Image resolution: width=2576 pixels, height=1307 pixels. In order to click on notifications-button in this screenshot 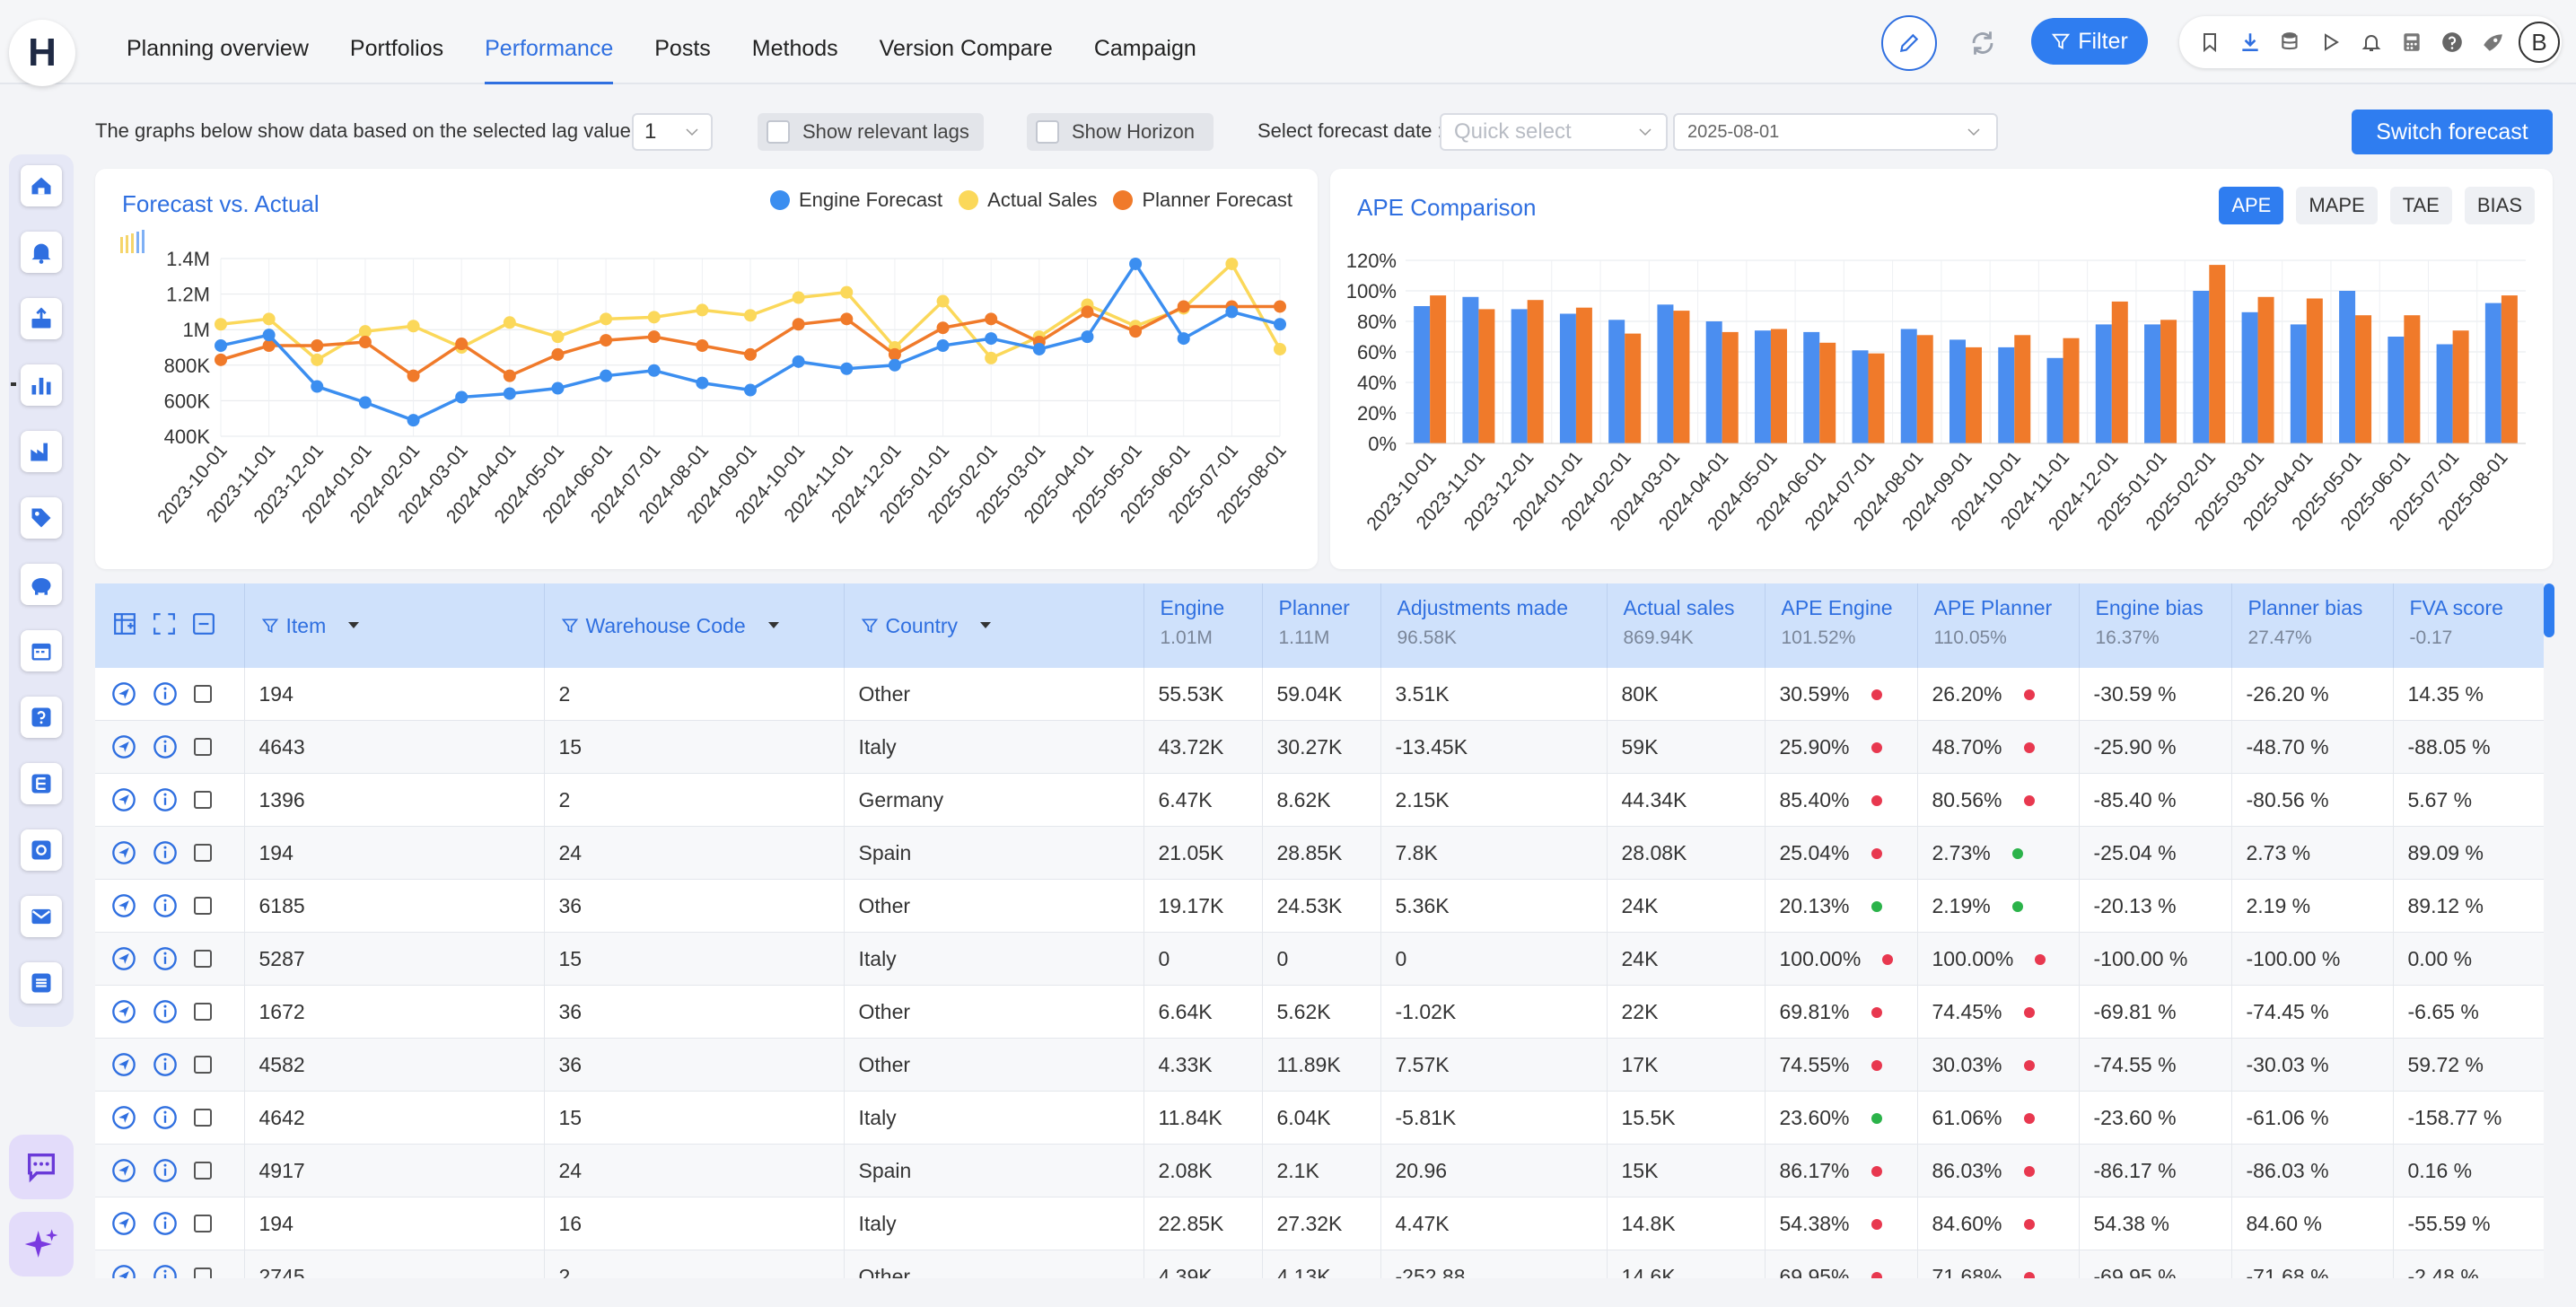, I will do `click(2371, 42)`.